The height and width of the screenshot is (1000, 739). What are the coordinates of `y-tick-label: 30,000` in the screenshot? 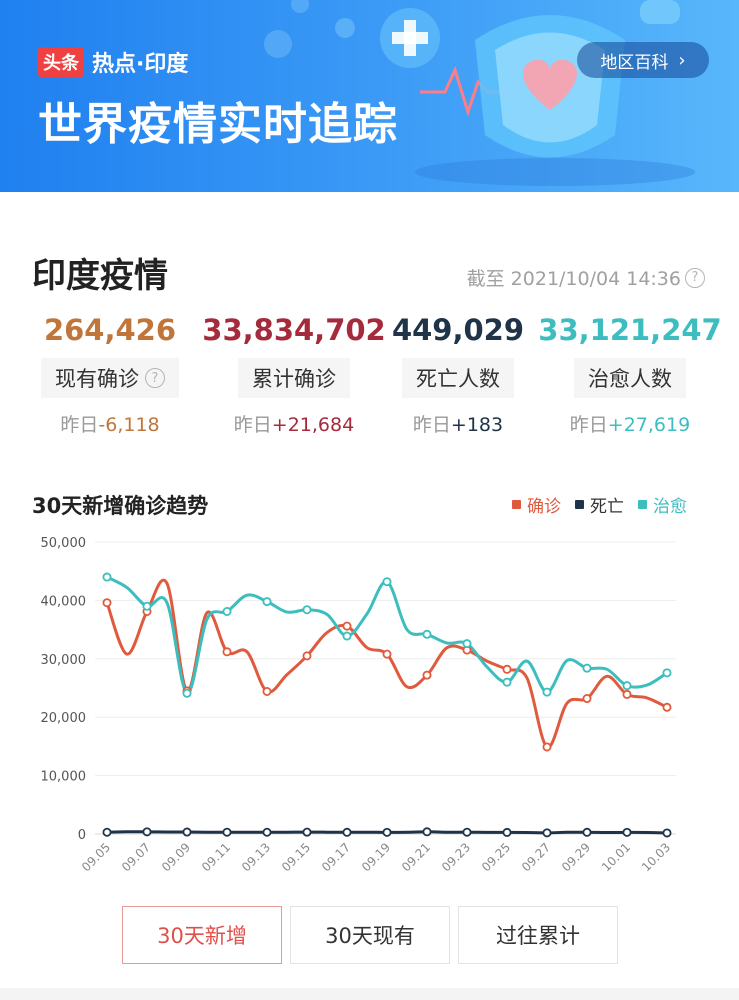 It's located at (64, 660).